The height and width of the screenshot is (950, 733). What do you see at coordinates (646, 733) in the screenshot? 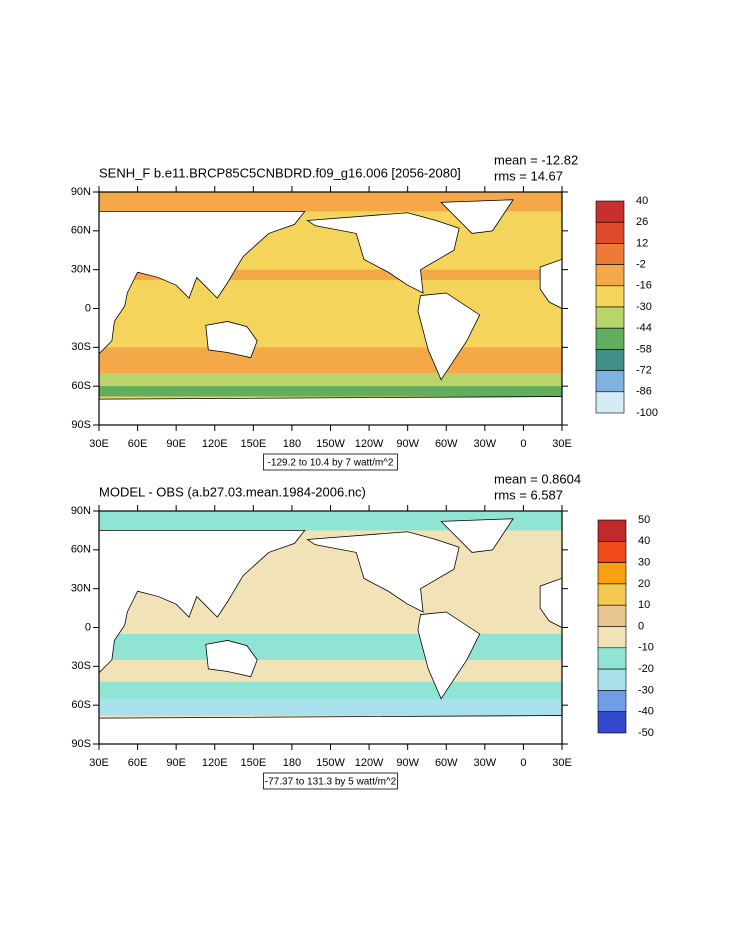
I see `colorbar-label: -50` at bounding box center [646, 733].